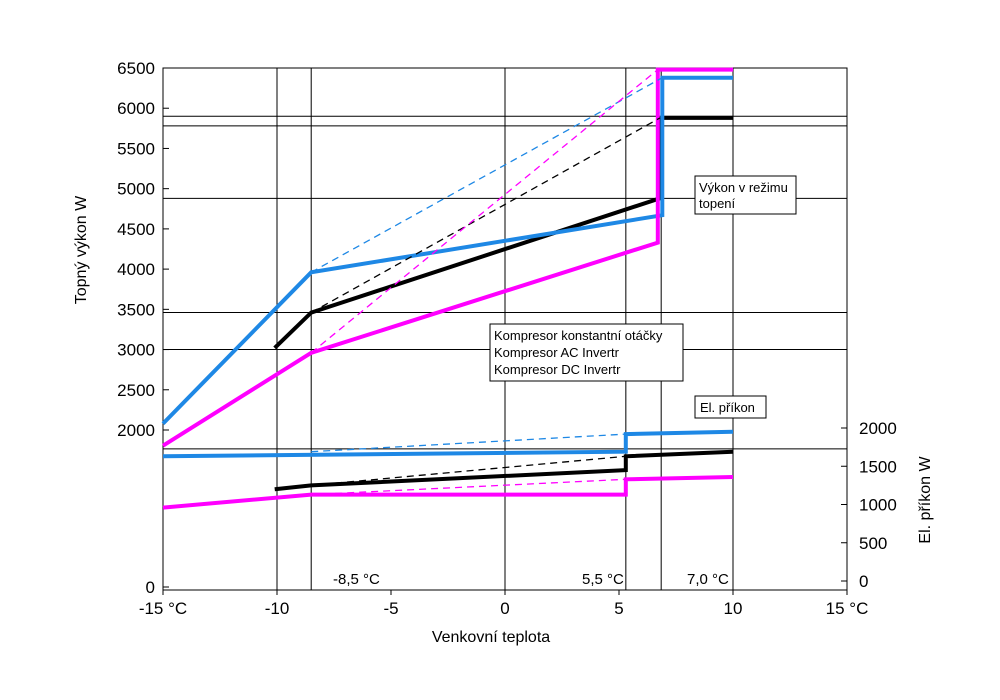 Image resolution: width=1000 pixels, height=700 pixels. What do you see at coordinates (390, 608) in the screenshot?
I see `x-tick-label: -5` at bounding box center [390, 608].